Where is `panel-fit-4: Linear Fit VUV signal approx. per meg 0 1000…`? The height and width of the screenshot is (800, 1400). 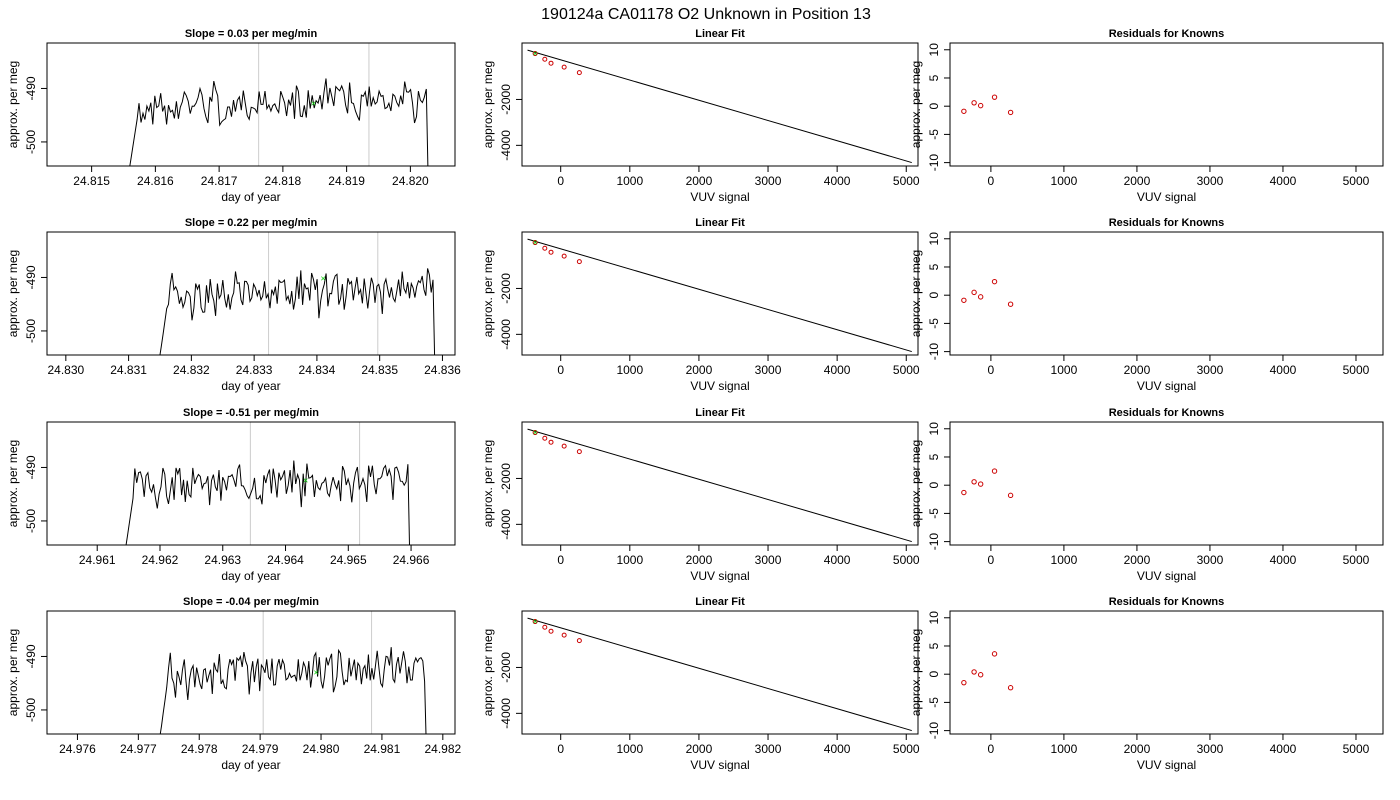
panel-fit-4: Linear Fit VUV signal approx. per meg 0 1000… is located at coordinates (700, 684).